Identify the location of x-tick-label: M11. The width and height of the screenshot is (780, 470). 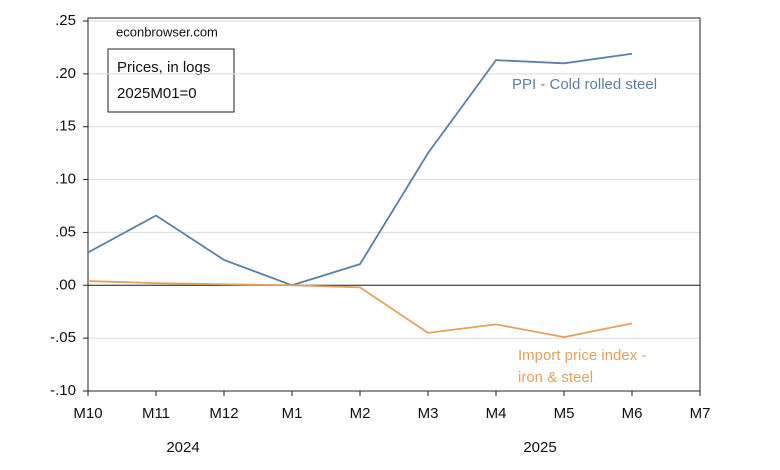
(156, 413).